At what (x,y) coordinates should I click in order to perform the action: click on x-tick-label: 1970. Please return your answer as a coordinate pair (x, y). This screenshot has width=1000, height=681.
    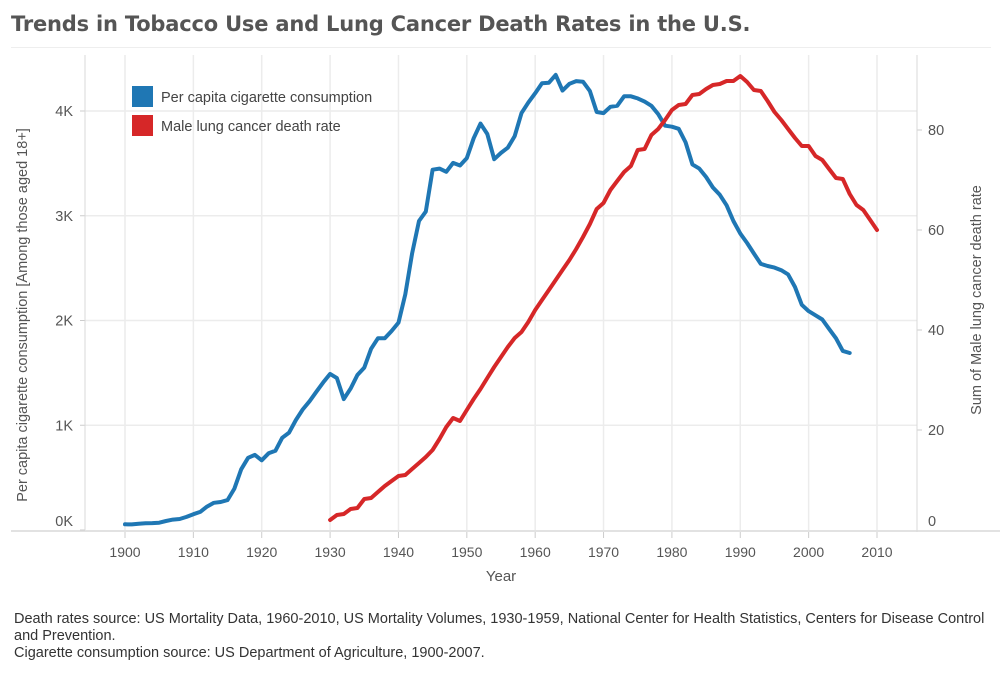
    Looking at the image, I should click on (603, 552).